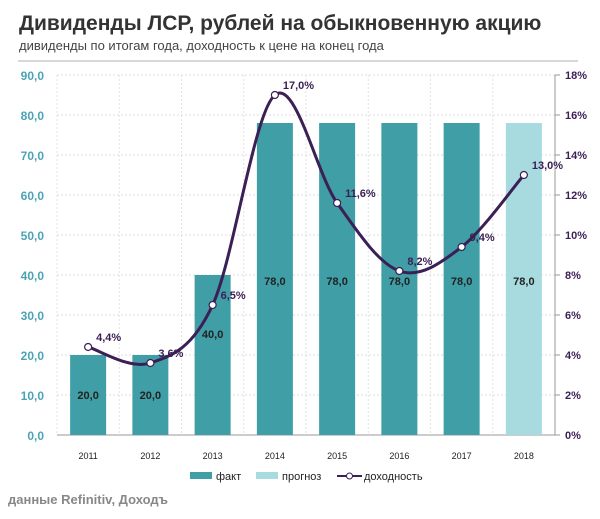 The height and width of the screenshot is (519, 600). What do you see at coordinates (275, 456) in the screenshot?
I see `x-axis-tick: 2014` at bounding box center [275, 456].